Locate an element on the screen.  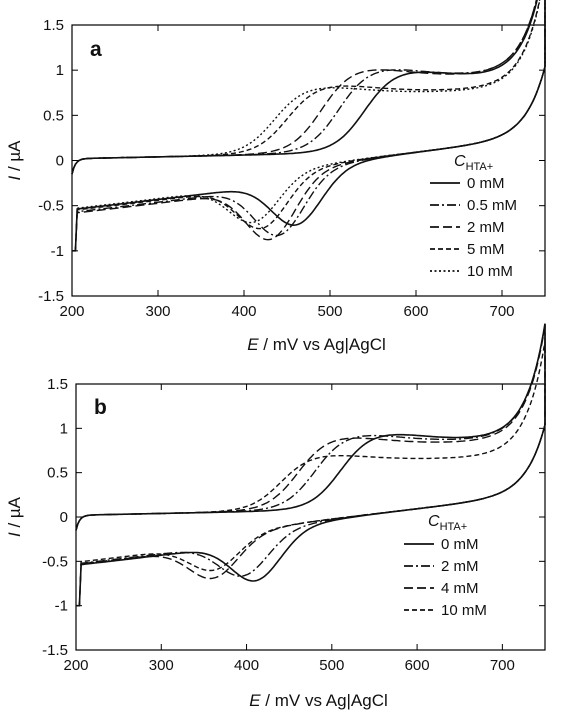
legend-entry-label: 5 mM is located at coordinates (486, 249).